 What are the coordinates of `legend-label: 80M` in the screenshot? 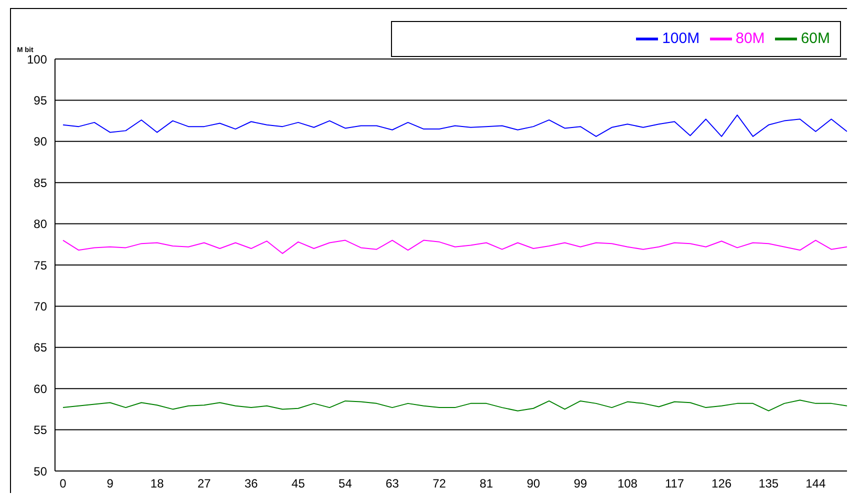 It's located at (750, 38).